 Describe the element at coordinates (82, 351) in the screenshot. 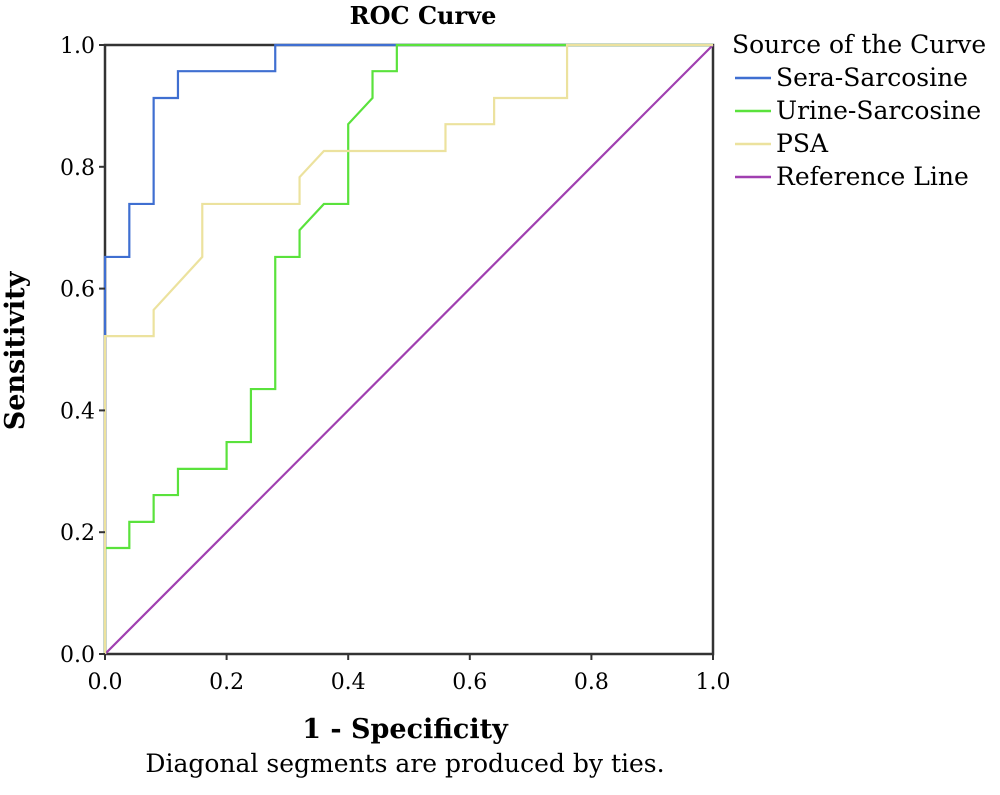

I see `y-axis-ticks: 0.0 0.2 0.4 0.6 0.8 1.0` at that location.